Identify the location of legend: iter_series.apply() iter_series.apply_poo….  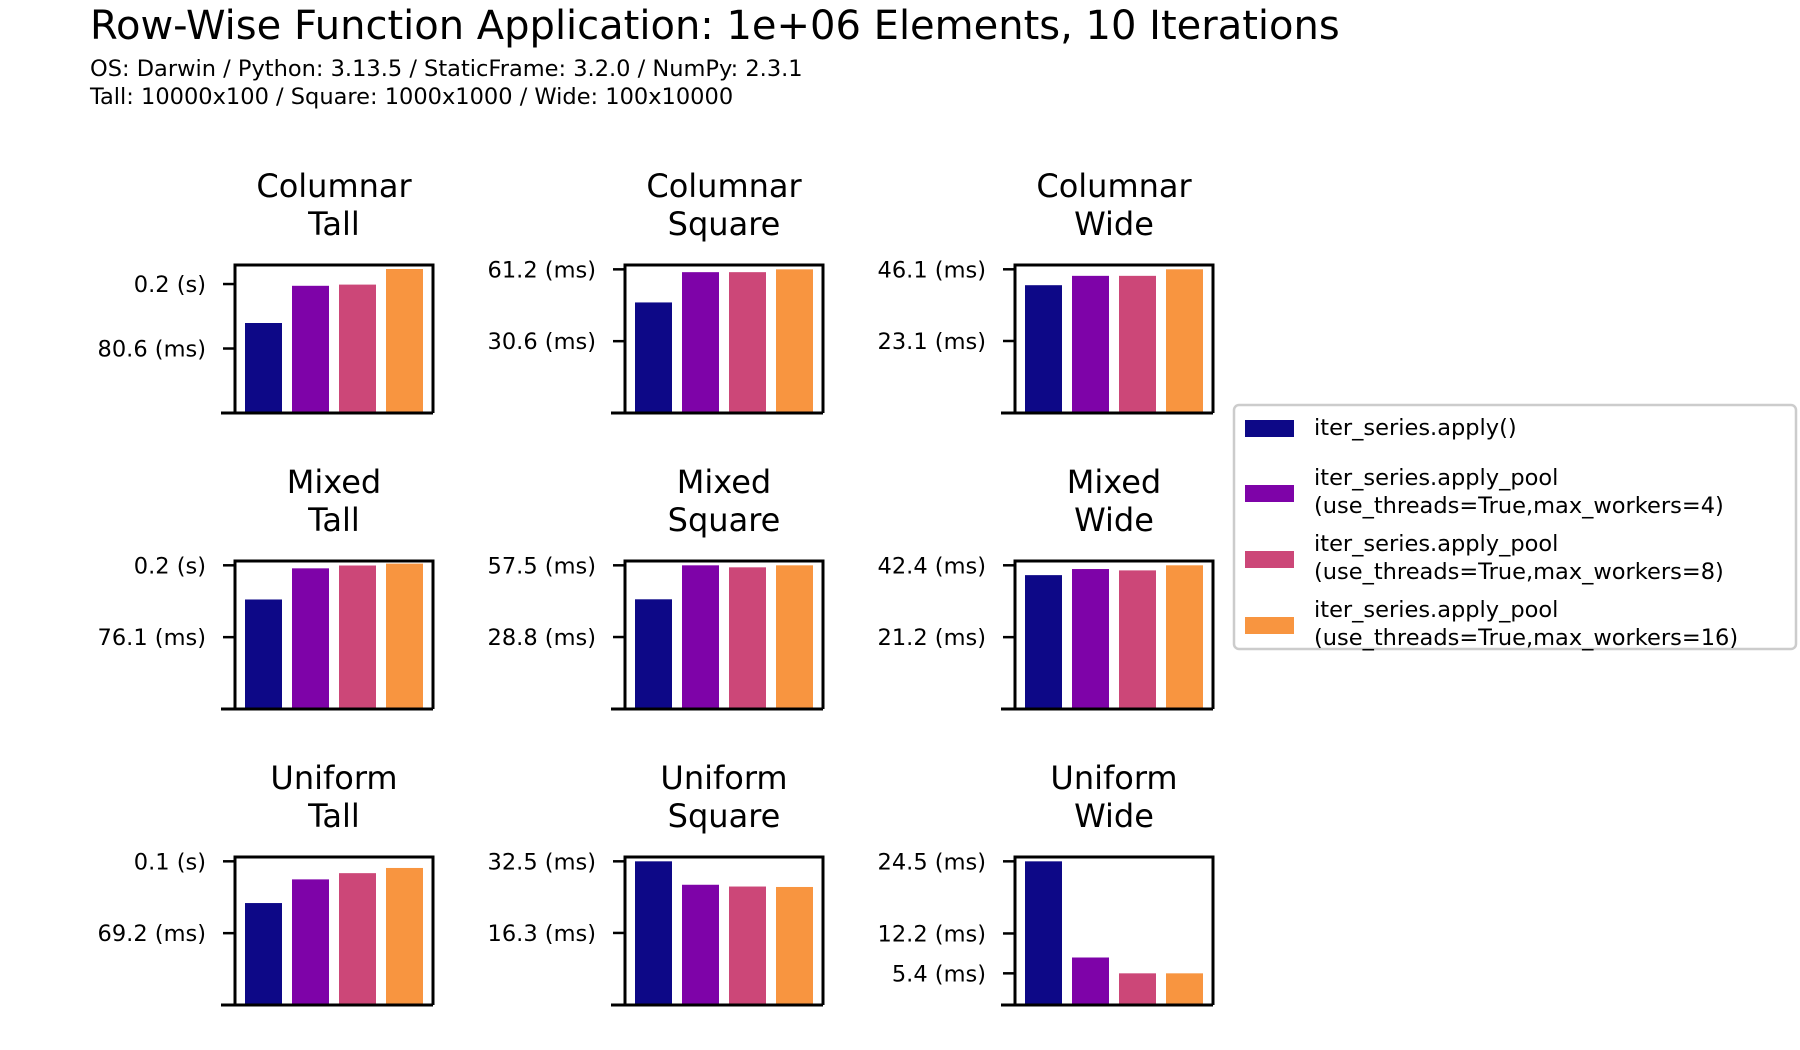
(1515, 527).